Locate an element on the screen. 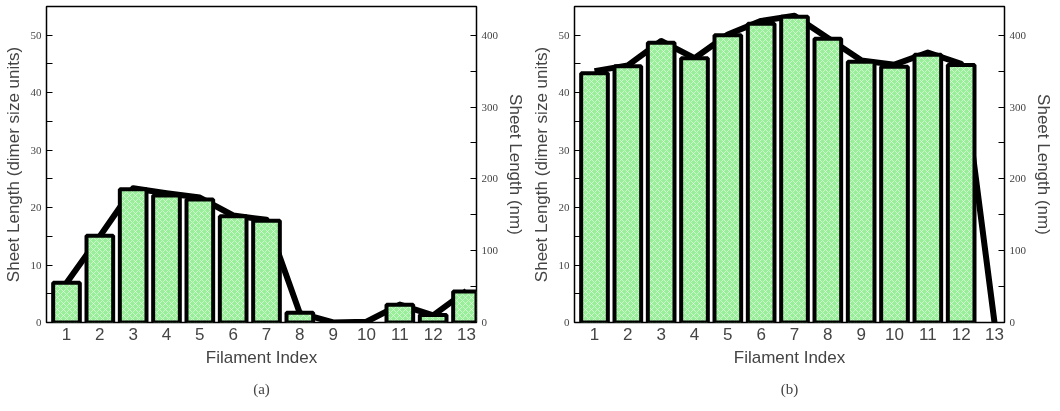 The image size is (1060, 411). text: (b) is located at coordinates (789, 389).